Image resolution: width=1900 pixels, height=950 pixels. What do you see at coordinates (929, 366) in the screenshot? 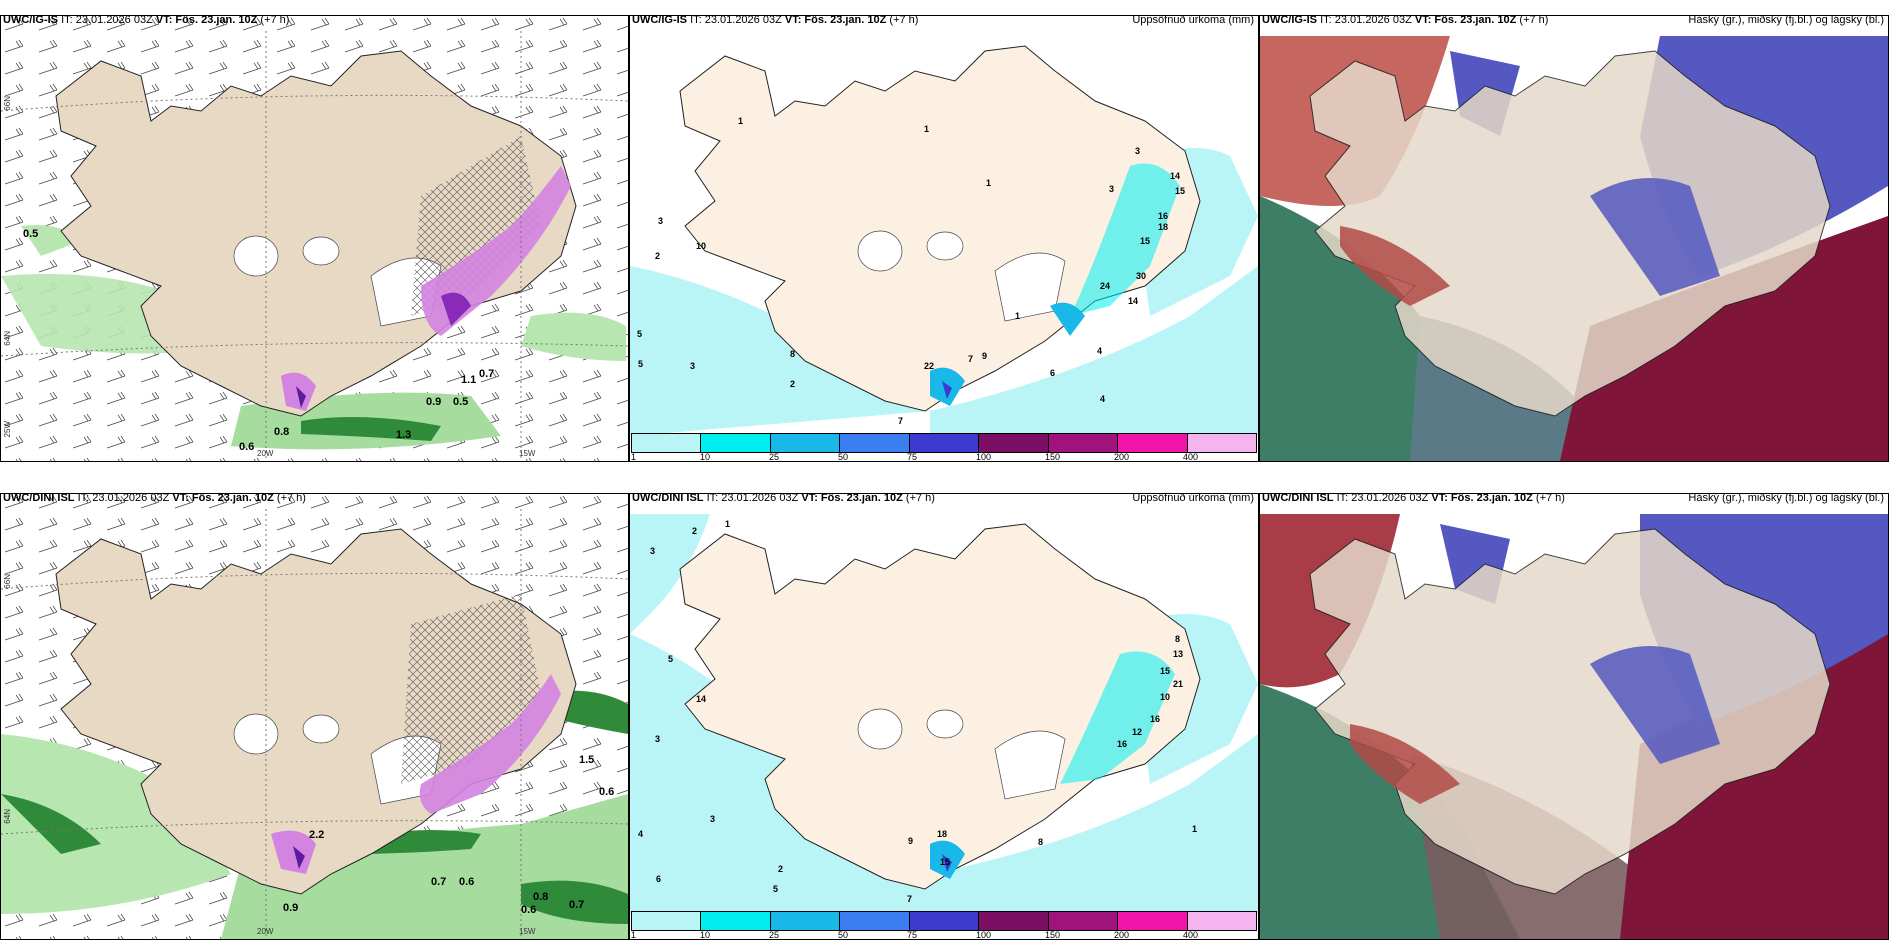
I see `value-label: 22` at bounding box center [929, 366].